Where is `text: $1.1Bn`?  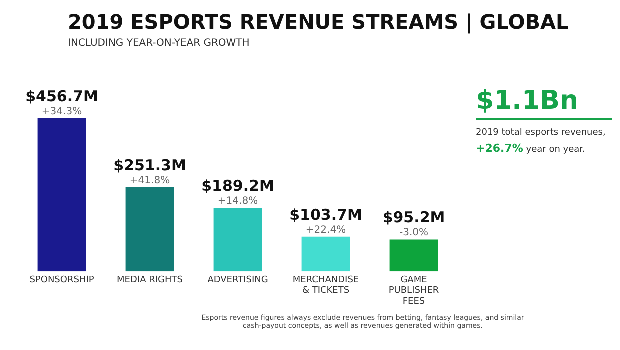
text: $1.1Bn is located at coordinates (544, 103).